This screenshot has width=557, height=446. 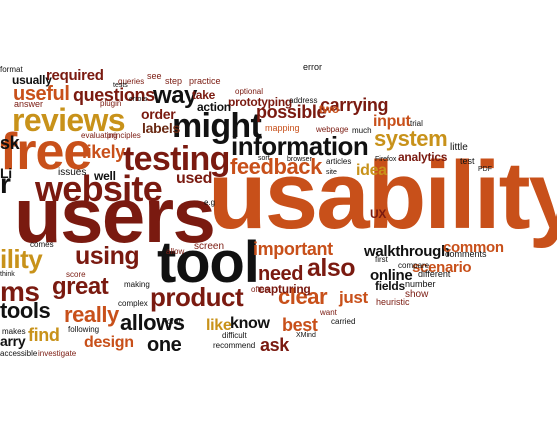 I want to click on cloud-word: important, so click(x=293, y=249).